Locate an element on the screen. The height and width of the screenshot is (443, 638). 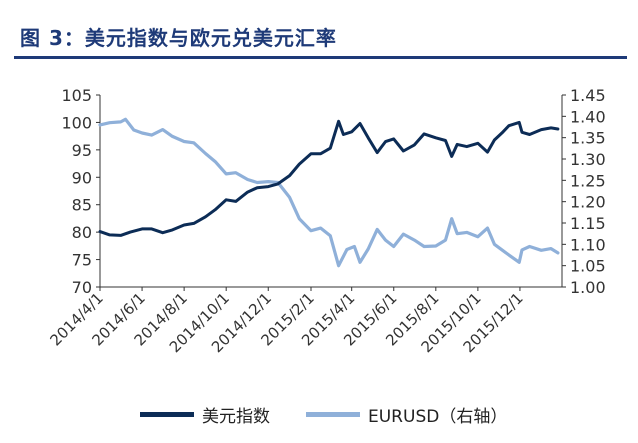
chart-title: 图 3：美元指数与欧元兑美元汇率 is located at coordinates (178, 38).